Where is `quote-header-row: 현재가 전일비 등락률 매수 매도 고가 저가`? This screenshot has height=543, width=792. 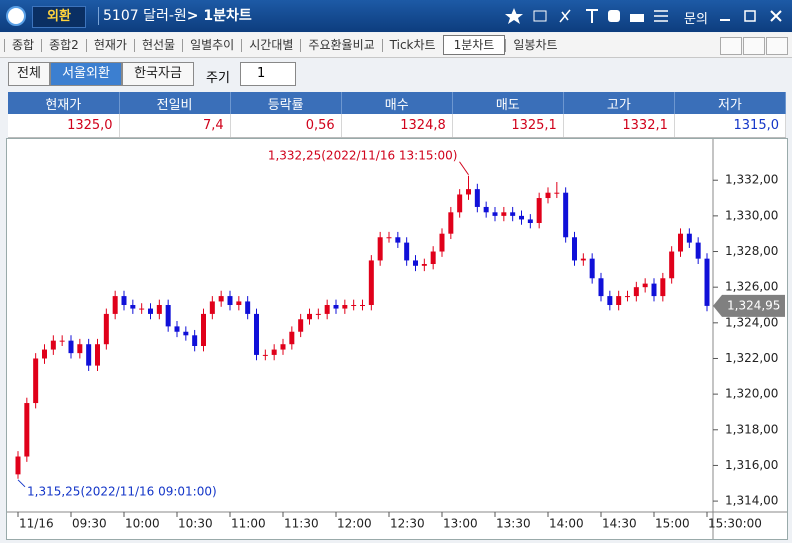
quote-header-row: 현재가 전일비 등락률 매수 매도 고가 저가 is located at coordinates (397, 103).